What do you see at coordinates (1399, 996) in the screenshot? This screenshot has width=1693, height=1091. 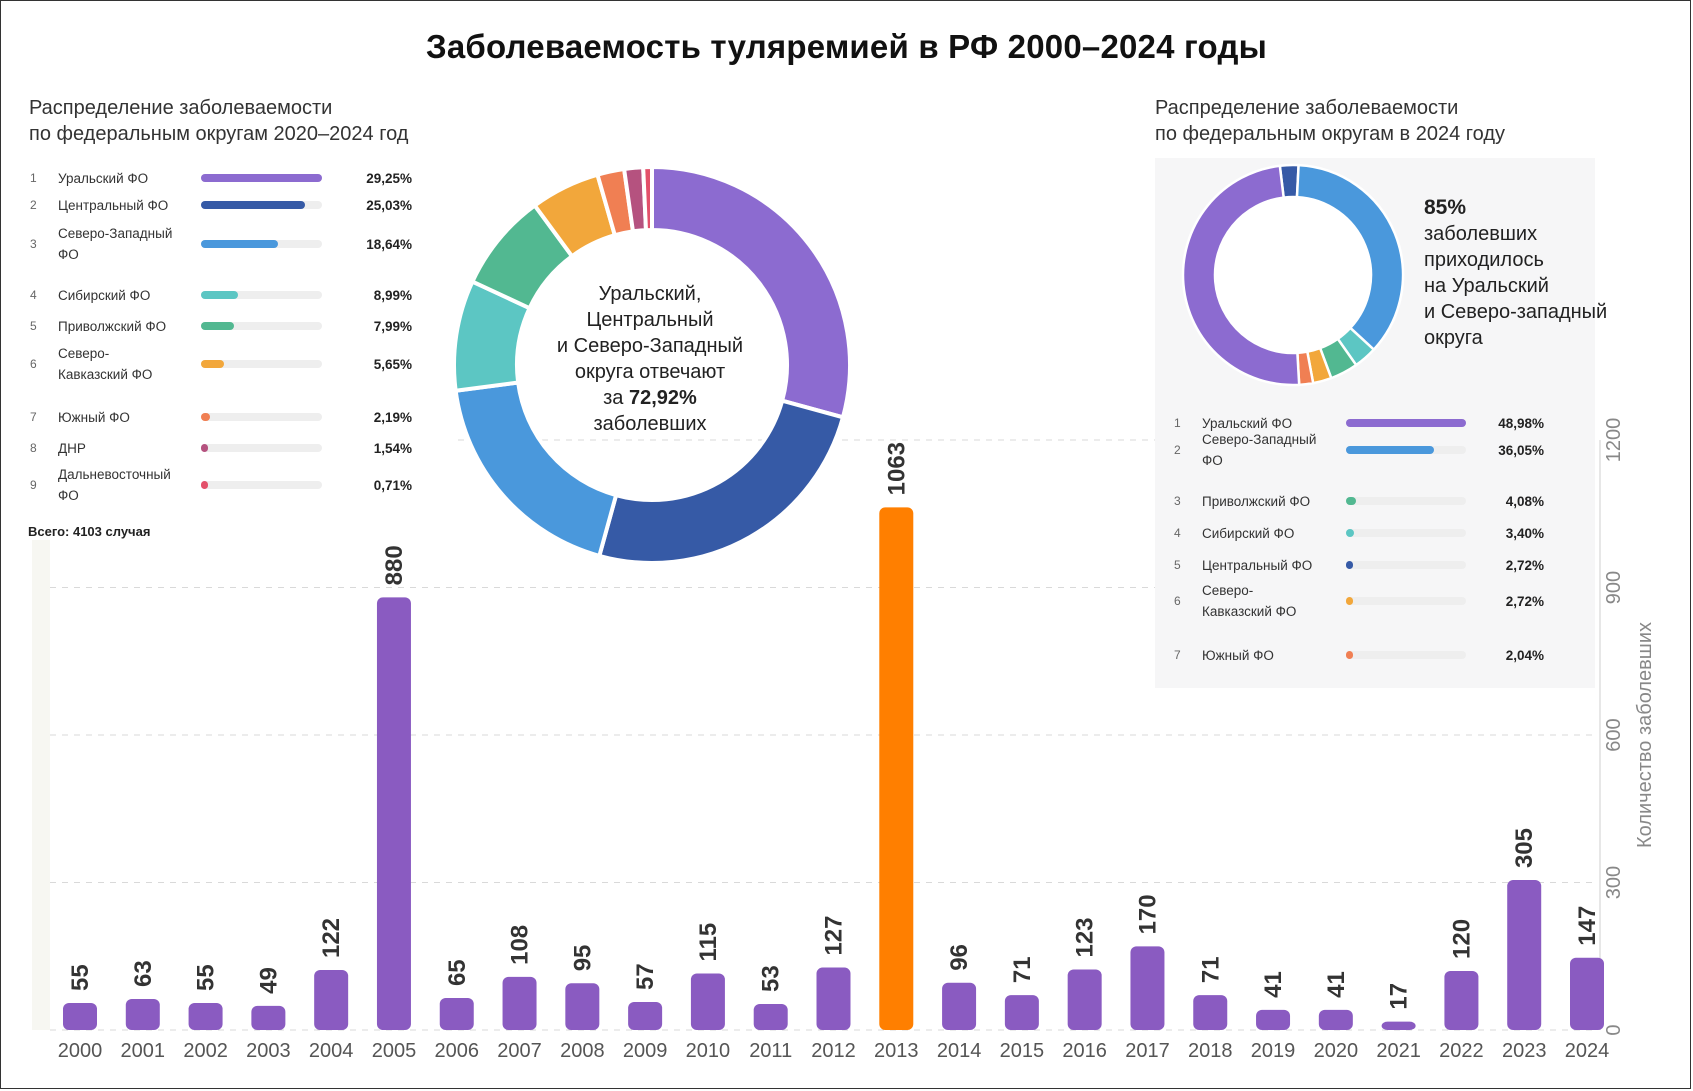 I see `bar-value-label: 17` at bounding box center [1399, 996].